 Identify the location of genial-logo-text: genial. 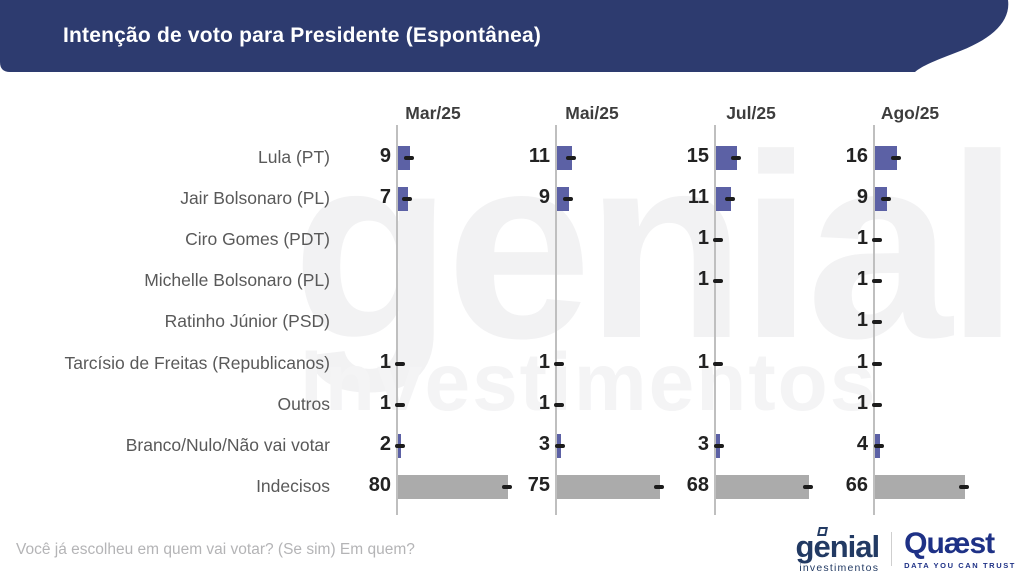
(838, 546).